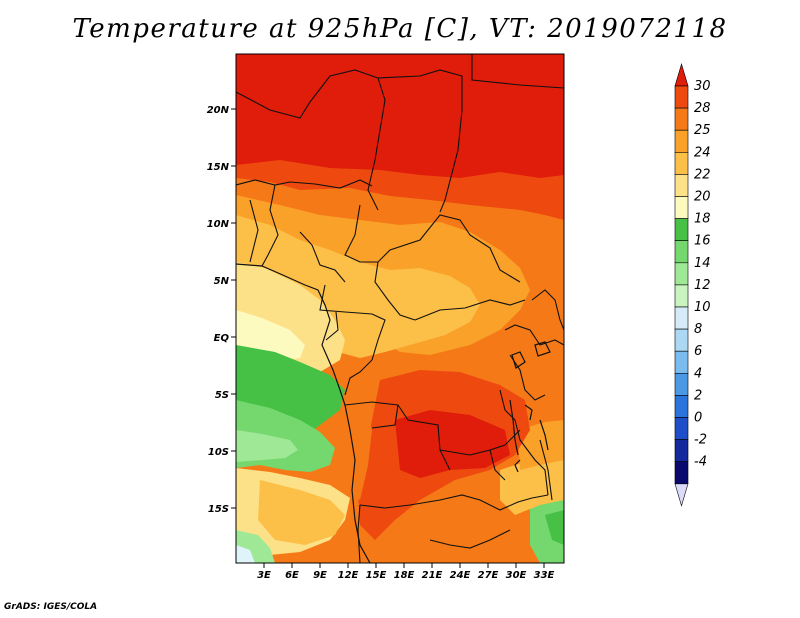 Image resolution: width=800 pixels, height=618 pixels. What do you see at coordinates (404, 575) in the screenshot?
I see `lon-label-18e: 18E` at bounding box center [404, 575].